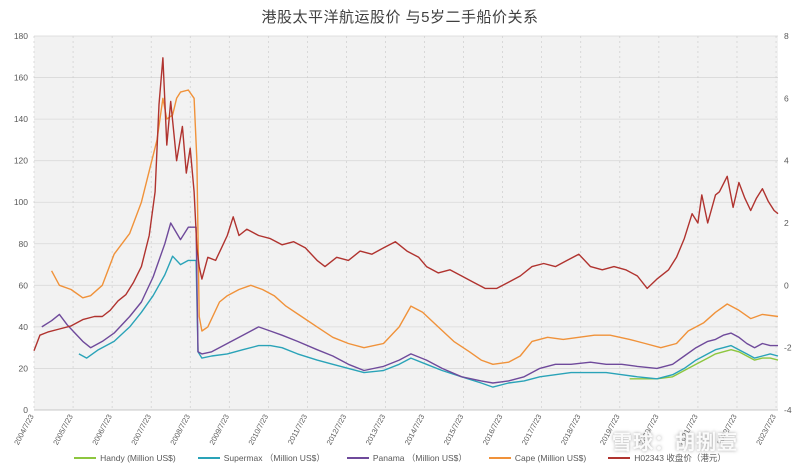  Describe the element at coordinates (25, 410) in the screenshot. I see `left-axis-tick-label: 0` at that location.